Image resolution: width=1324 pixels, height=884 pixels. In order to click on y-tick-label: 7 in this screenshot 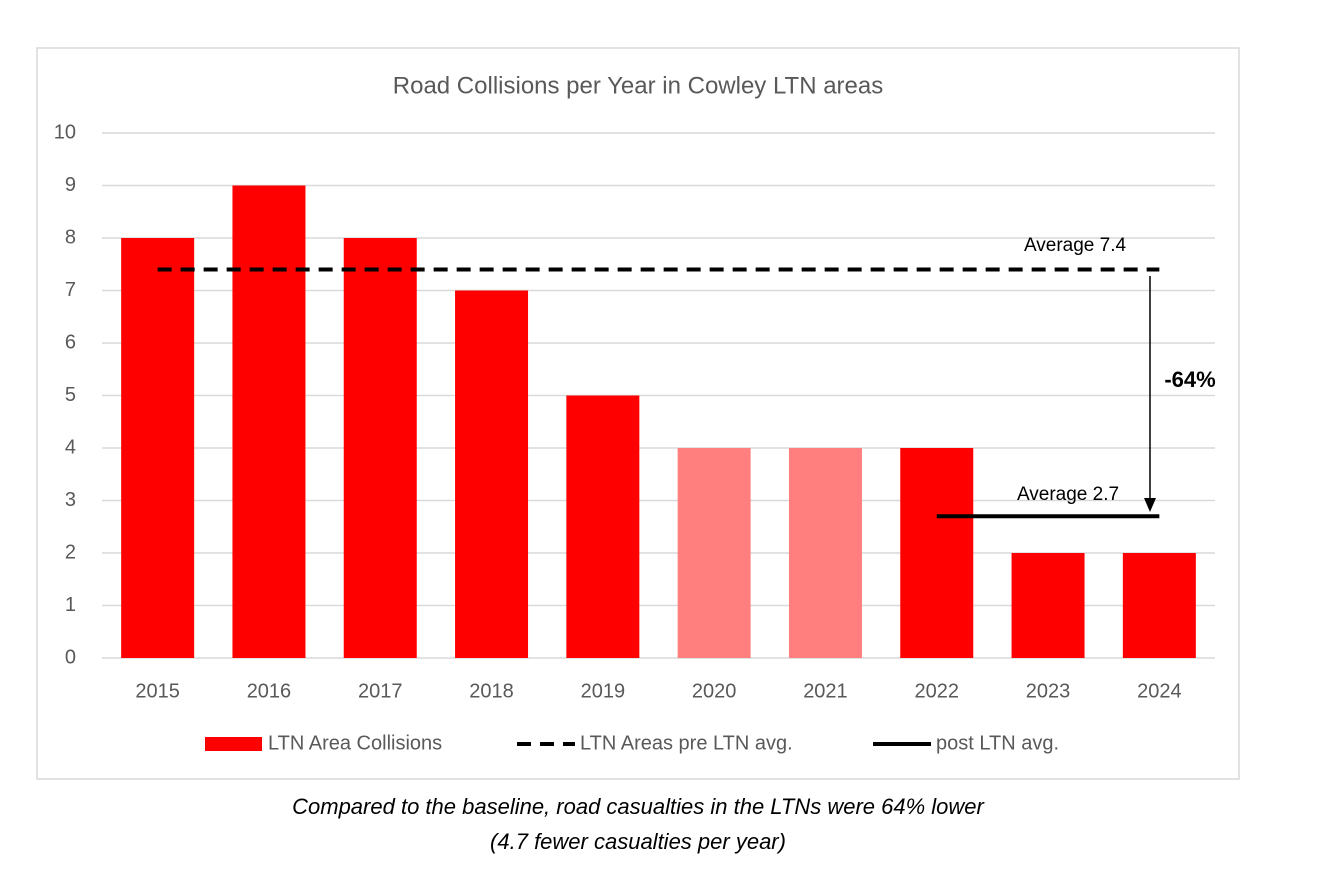, I will do `click(70, 290)`.